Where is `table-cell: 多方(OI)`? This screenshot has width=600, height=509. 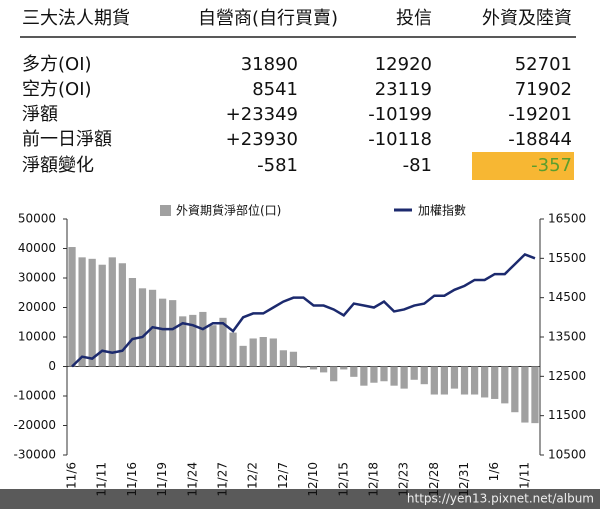
table-cell: 多方(OI) is located at coordinates (57, 64).